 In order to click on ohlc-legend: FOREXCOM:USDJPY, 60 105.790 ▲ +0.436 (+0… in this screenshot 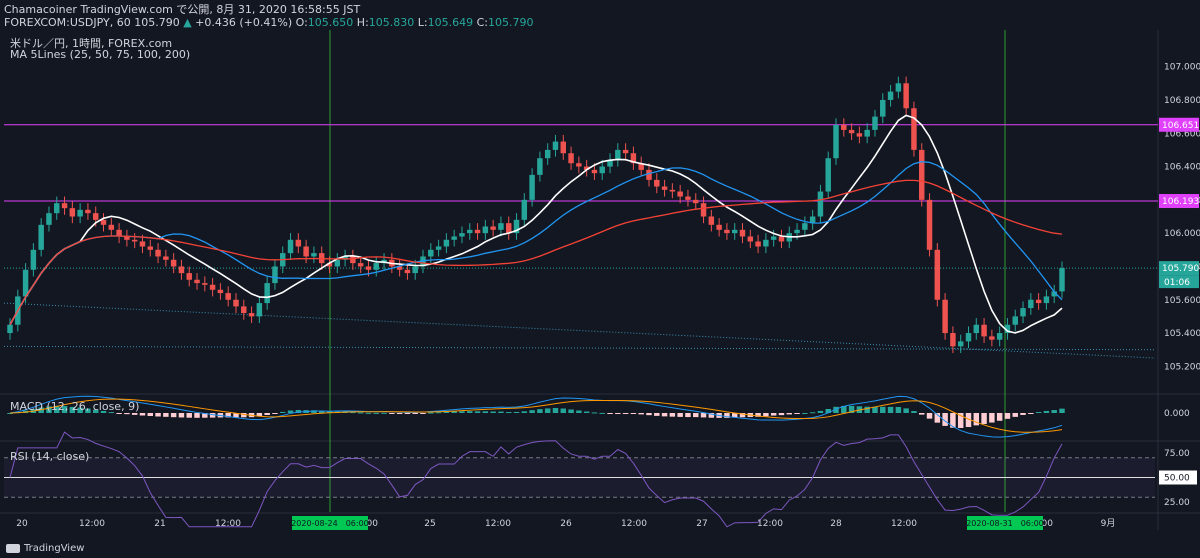, I will do `click(269, 22)`.